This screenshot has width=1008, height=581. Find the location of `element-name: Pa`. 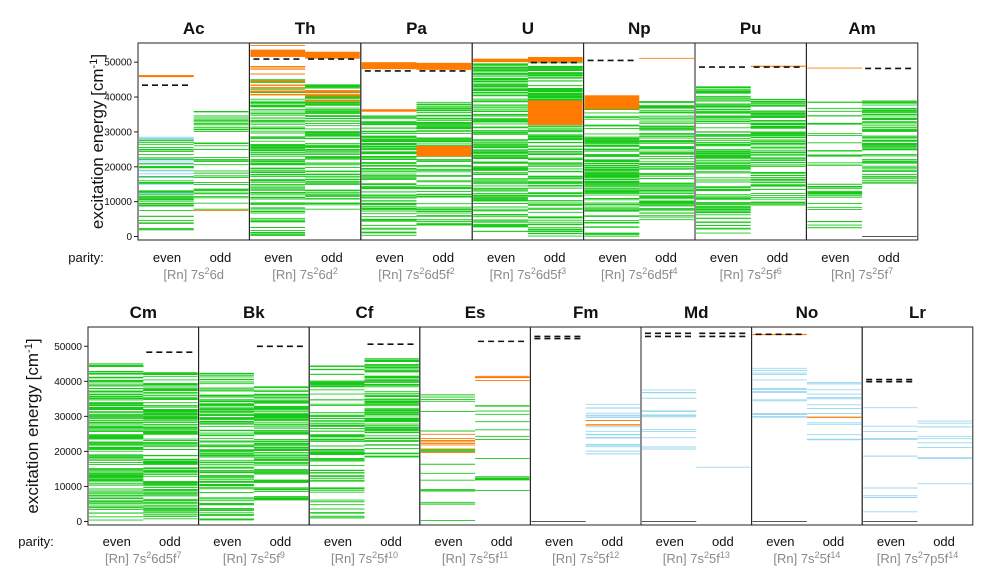

element-name: Pa is located at coordinates (416, 28).